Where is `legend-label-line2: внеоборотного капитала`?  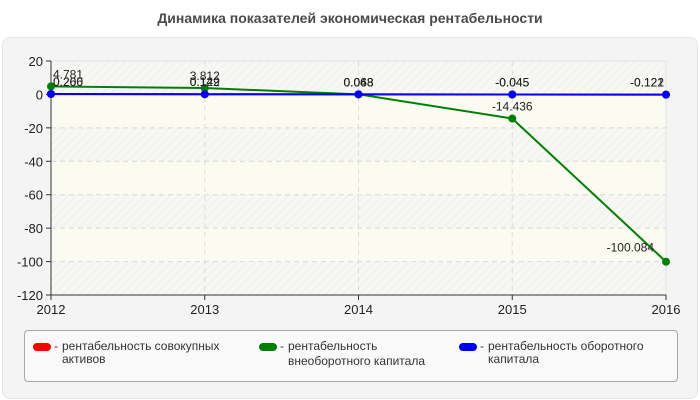 legend-label-line2: внеоборотного капитала is located at coordinates (356, 361).